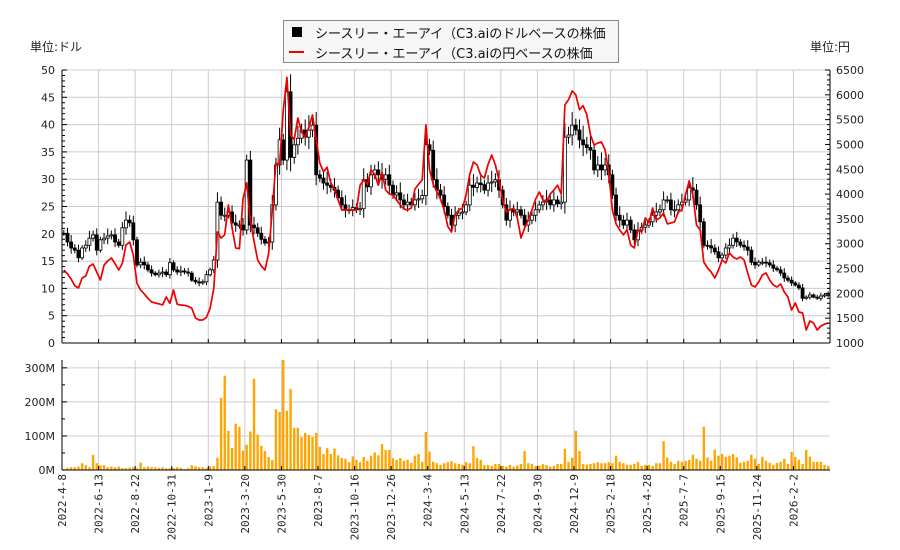 The height and width of the screenshot is (550, 900). Describe the element at coordinates (48, 207) in the screenshot. I see `left-axis-tick-label: 25` at that location.